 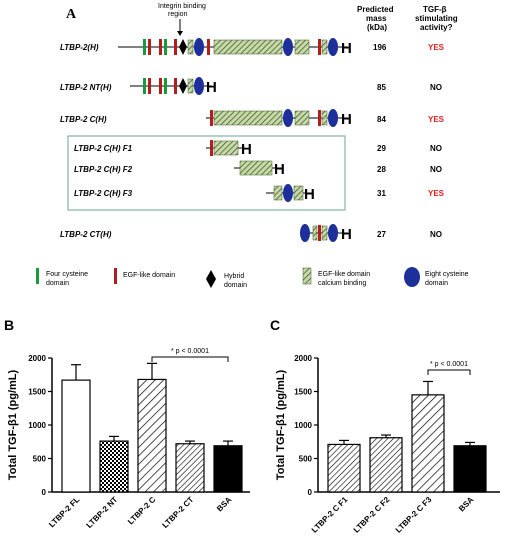 I want to click on row-mass: 85, so click(x=381, y=87).